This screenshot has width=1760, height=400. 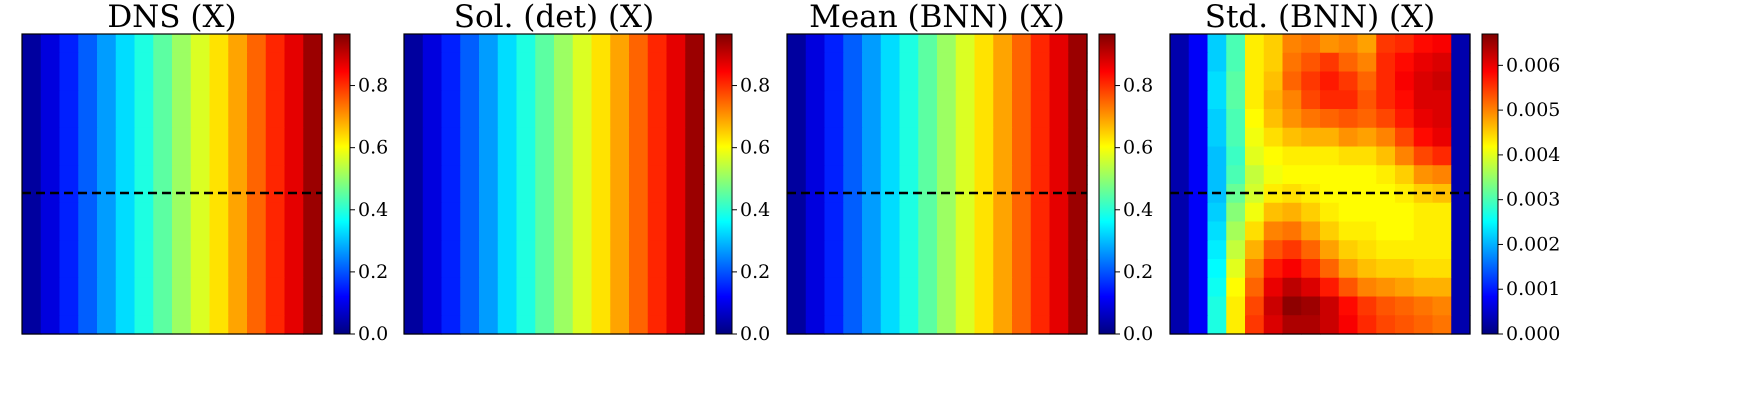 What do you see at coordinates (1138, 334) in the screenshot?
I see `colorbar-tick-label: 0.0` at bounding box center [1138, 334].